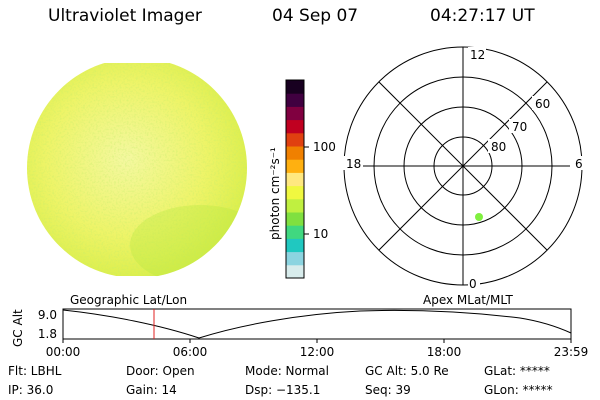 This screenshot has height=400, width=600. What do you see at coordinates (407, 371) in the screenshot?
I see `info-gc-alt: GC Alt: 5.0 Re` at bounding box center [407, 371].